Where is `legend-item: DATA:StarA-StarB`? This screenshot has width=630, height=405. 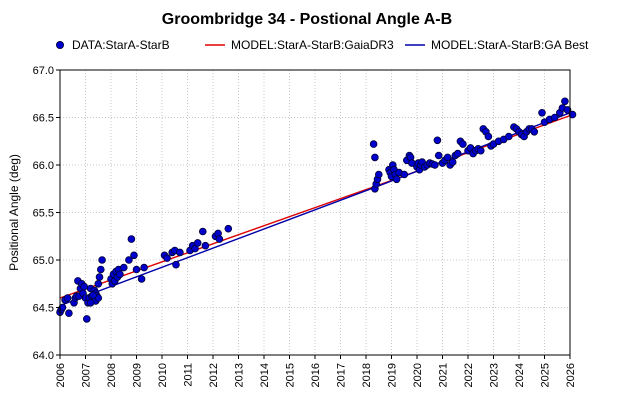
legend-item: DATA:StarA-StarB is located at coordinates (113, 45).